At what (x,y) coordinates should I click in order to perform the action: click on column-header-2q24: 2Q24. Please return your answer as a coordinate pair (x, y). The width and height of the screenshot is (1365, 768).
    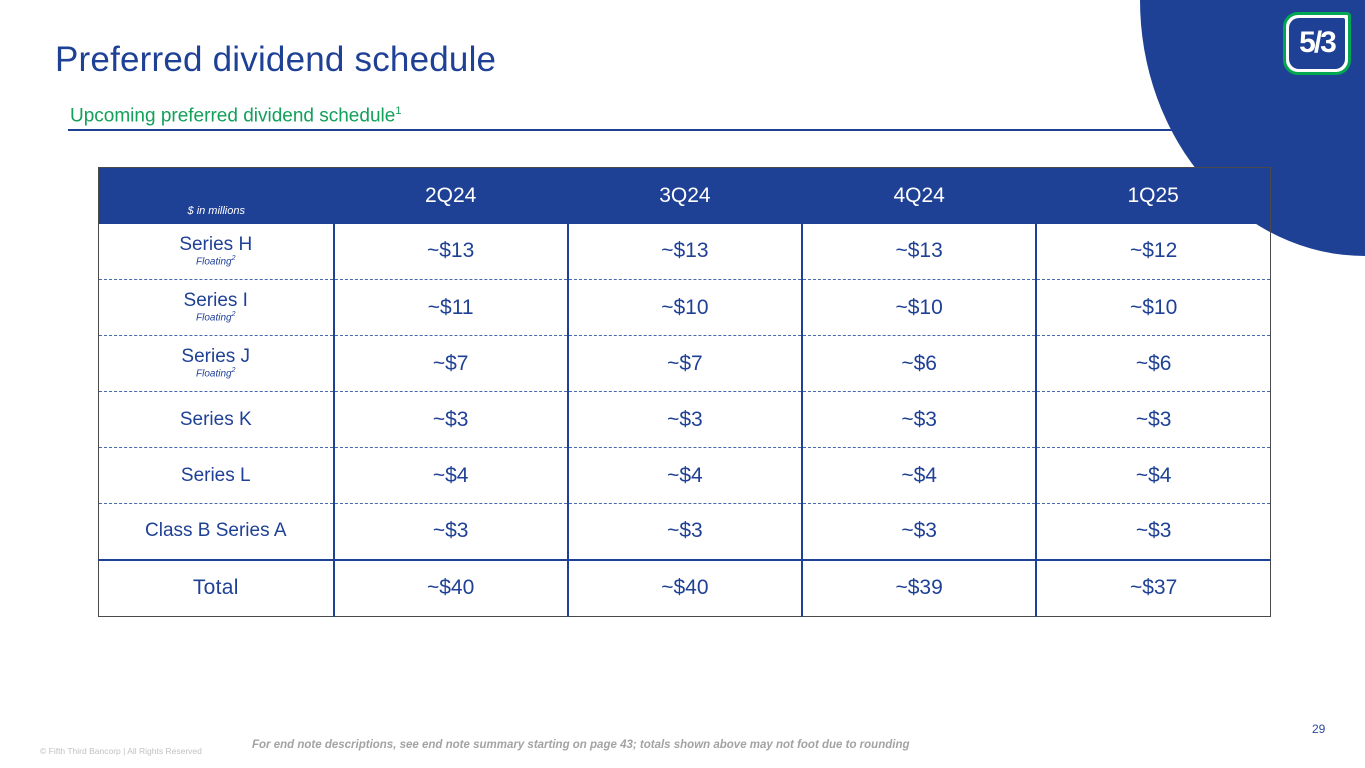
    Looking at the image, I should click on (450, 195).